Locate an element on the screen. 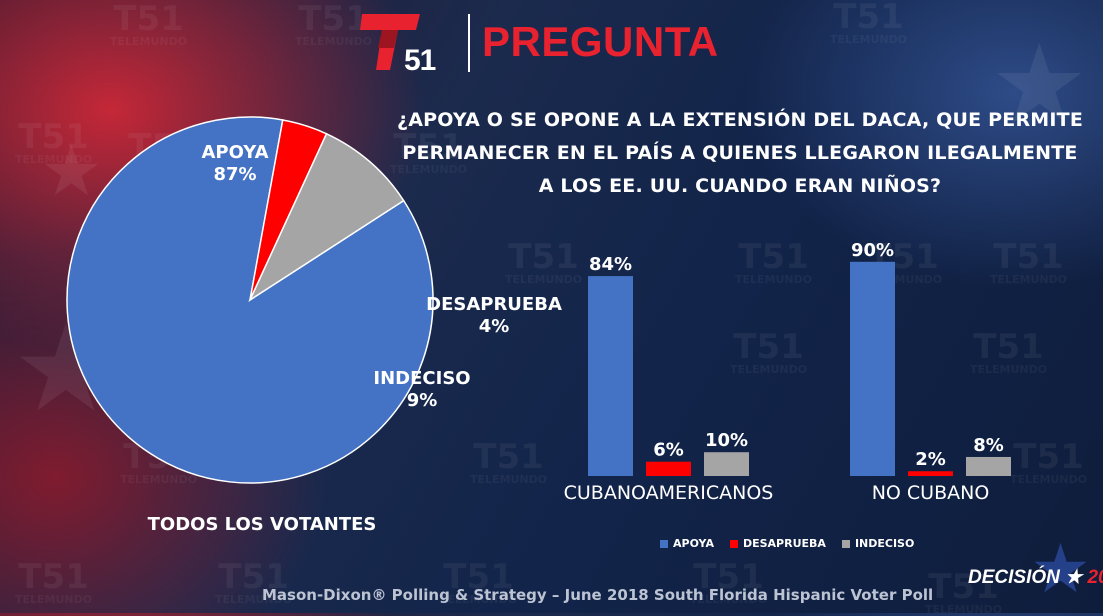 The width and height of the screenshot is (1103, 616). header-divider is located at coordinates (469, 43).